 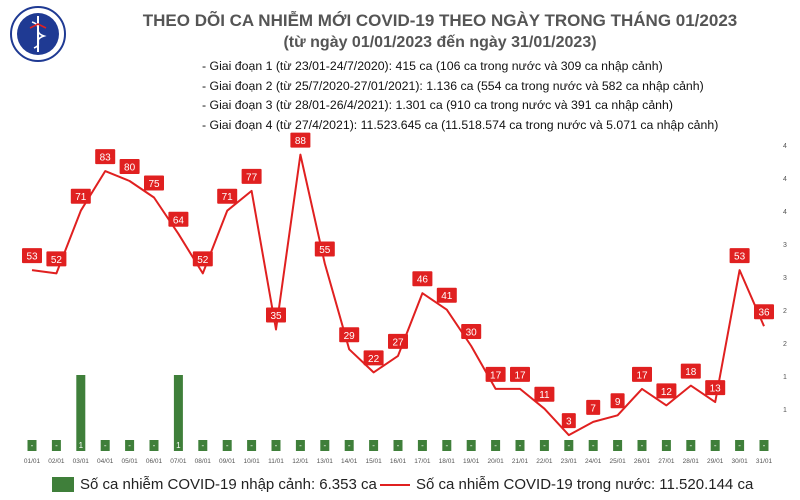 I want to click on data-label: 11, so click(x=544, y=395).